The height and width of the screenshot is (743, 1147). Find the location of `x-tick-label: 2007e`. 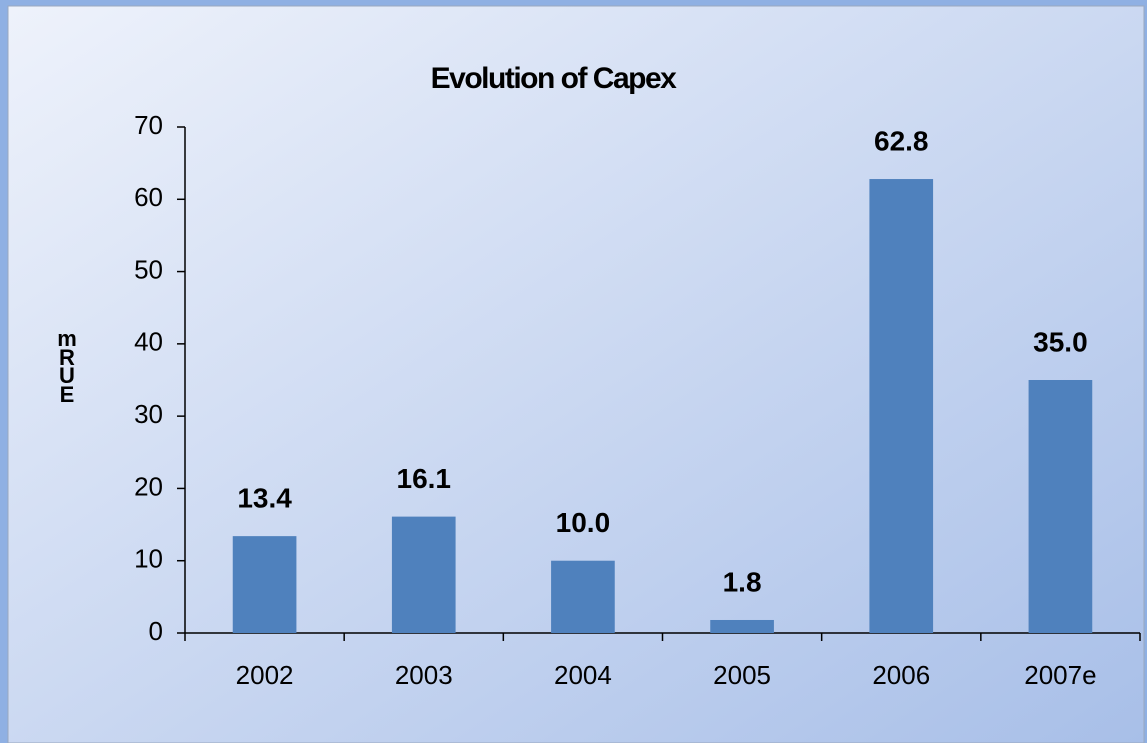

x-tick-label: 2007e is located at coordinates (1060, 675).